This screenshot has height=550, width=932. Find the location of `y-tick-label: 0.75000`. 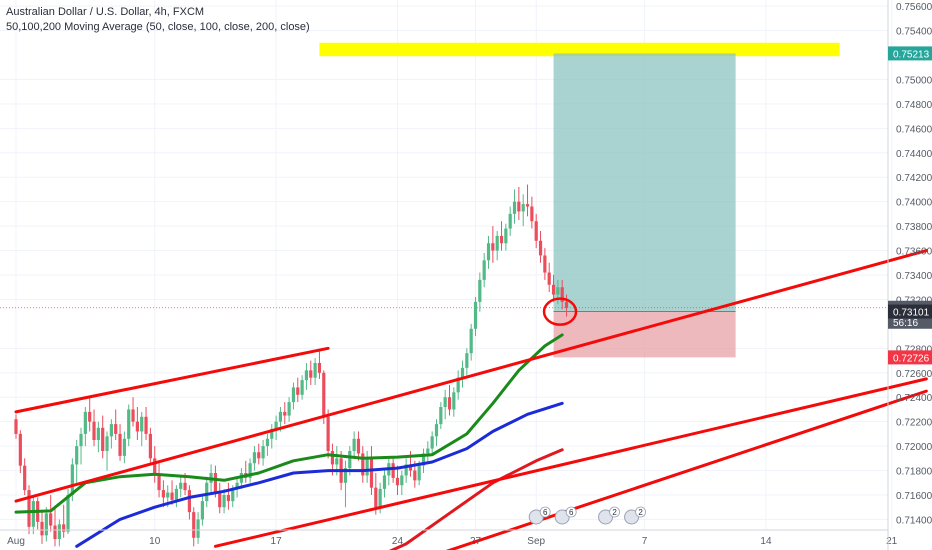

y-tick-label: 0.75000 is located at coordinates (914, 80).